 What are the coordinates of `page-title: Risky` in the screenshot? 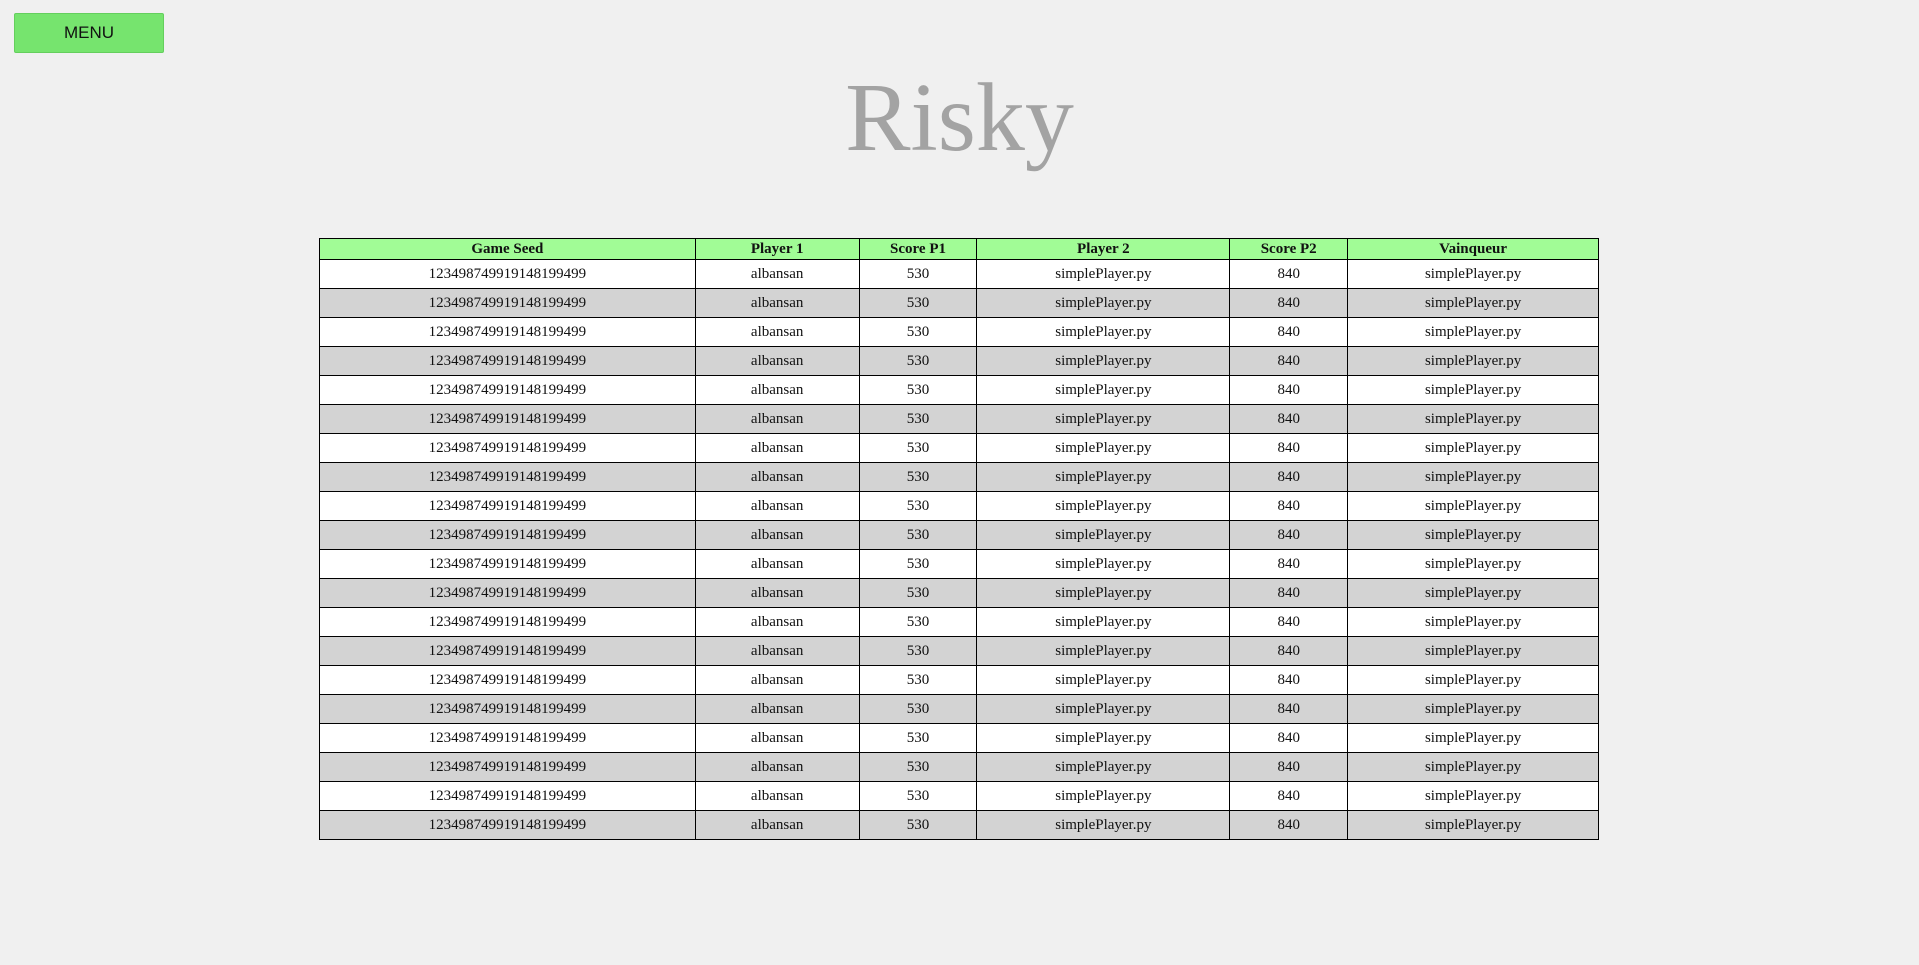 It's located at (959, 118).